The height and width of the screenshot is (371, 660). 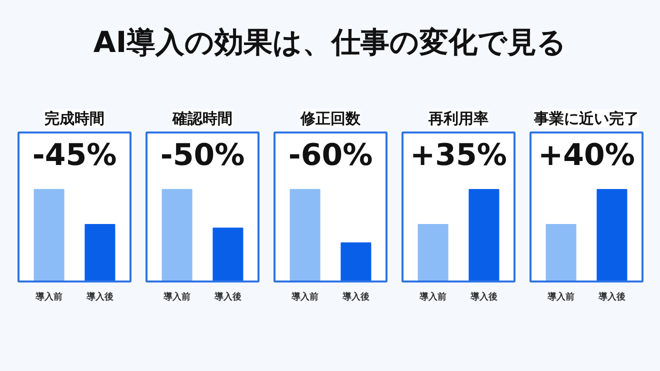 I want to click on text: +35%, so click(x=458, y=155).